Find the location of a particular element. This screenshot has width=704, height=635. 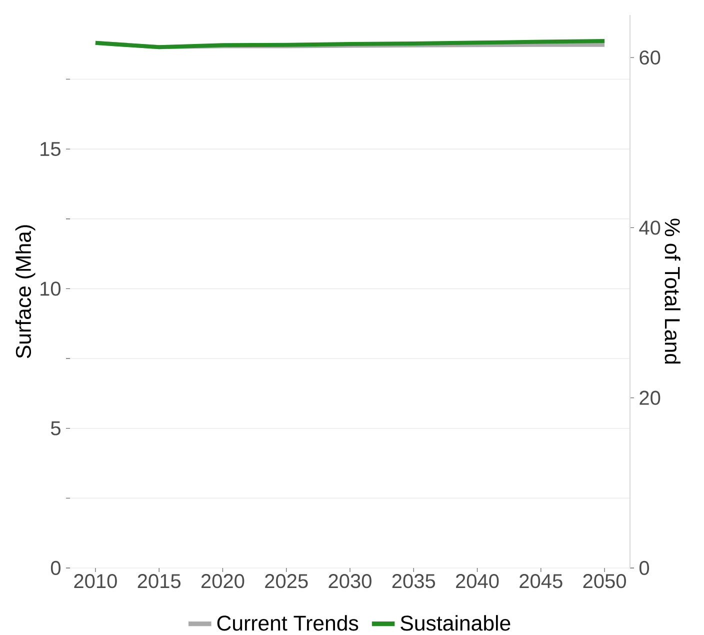

x-tick-label: 2015 is located at coordinates (159, 581).